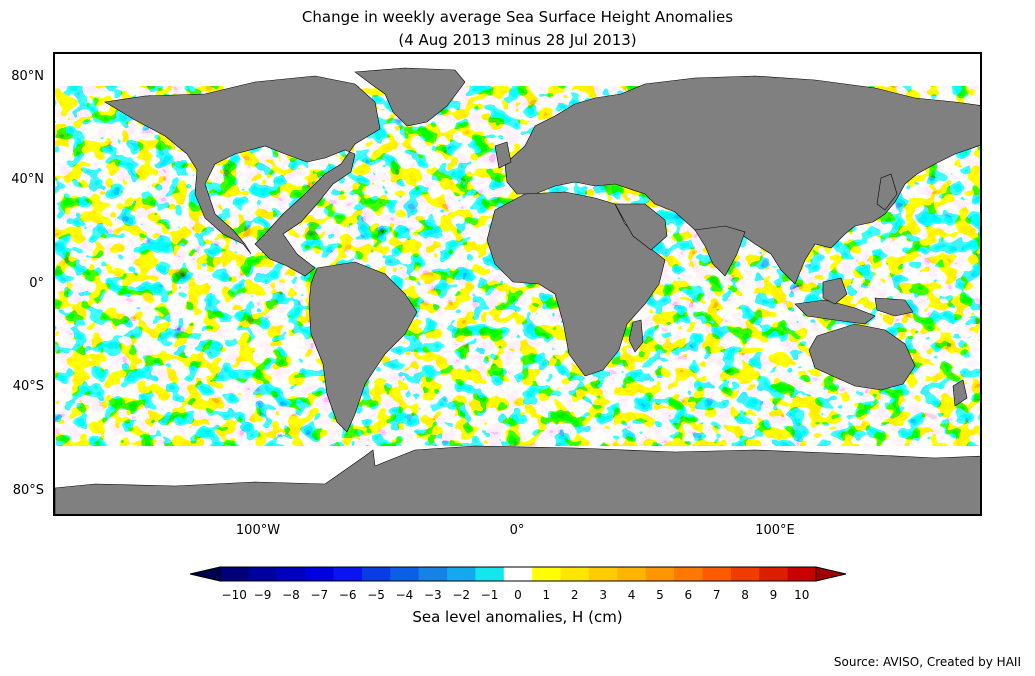 This screenshot has width=1035, height=676. What do you see at coordinates (802, 595) in the screenshot?
I see `colorbar-tick-label: 10` at bounding box center [802, 595].